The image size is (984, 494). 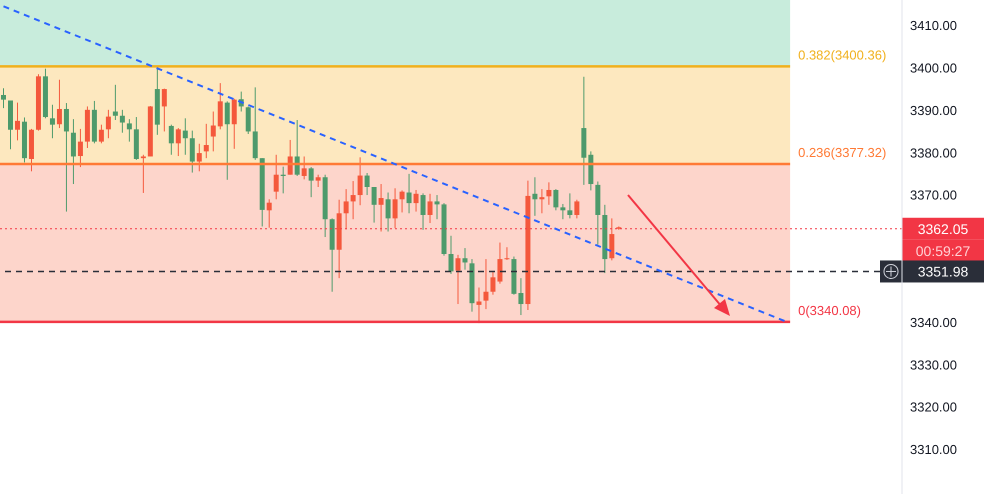 I want to click on y-tick-label: 3320.00, so click(x=933, y=407).